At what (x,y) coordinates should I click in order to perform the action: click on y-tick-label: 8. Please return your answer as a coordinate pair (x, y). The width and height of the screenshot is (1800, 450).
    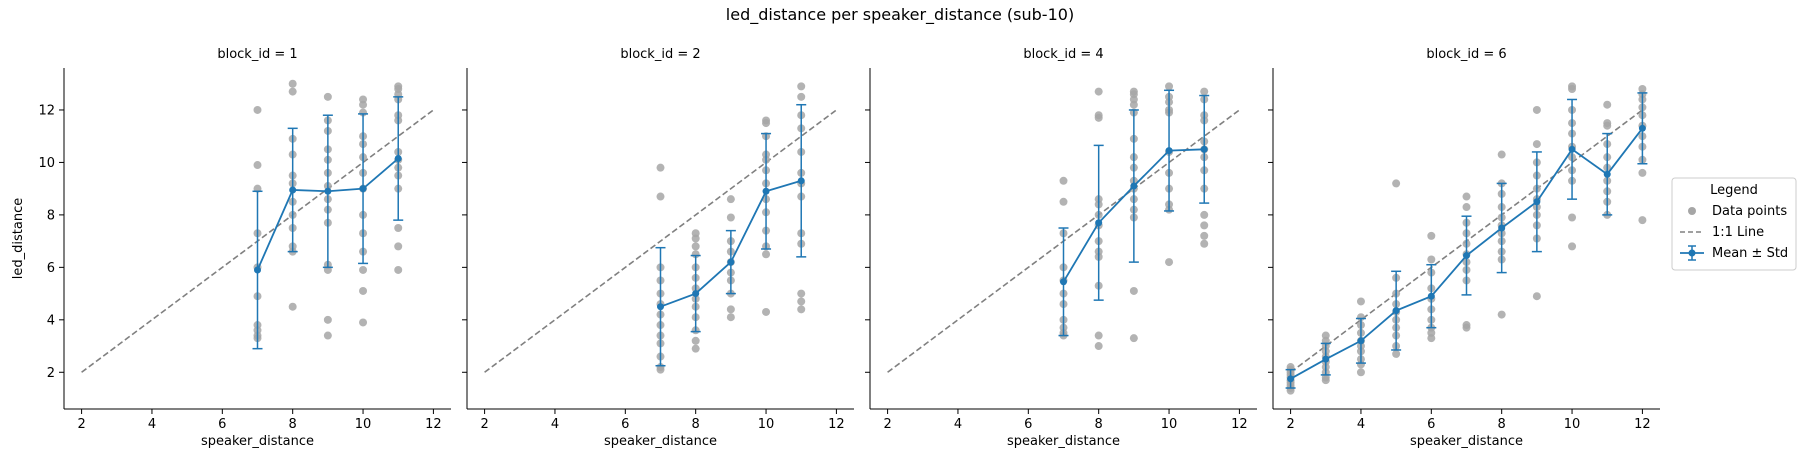
    Looking at the image, I should click on (51, 215).